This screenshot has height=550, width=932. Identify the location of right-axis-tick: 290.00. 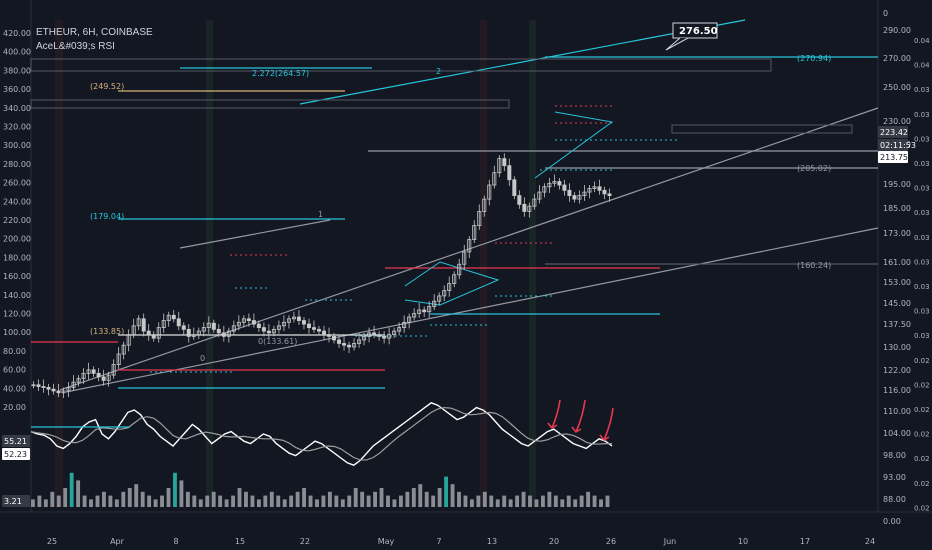
(897, 30).